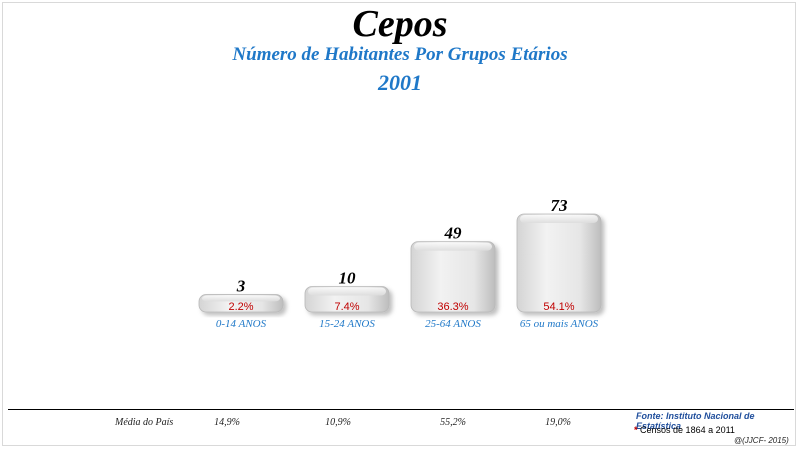 Image resolution: width=800 pixels, height=450 pixels. I want to click on value-label-0-14: 3, so click(241, 286).